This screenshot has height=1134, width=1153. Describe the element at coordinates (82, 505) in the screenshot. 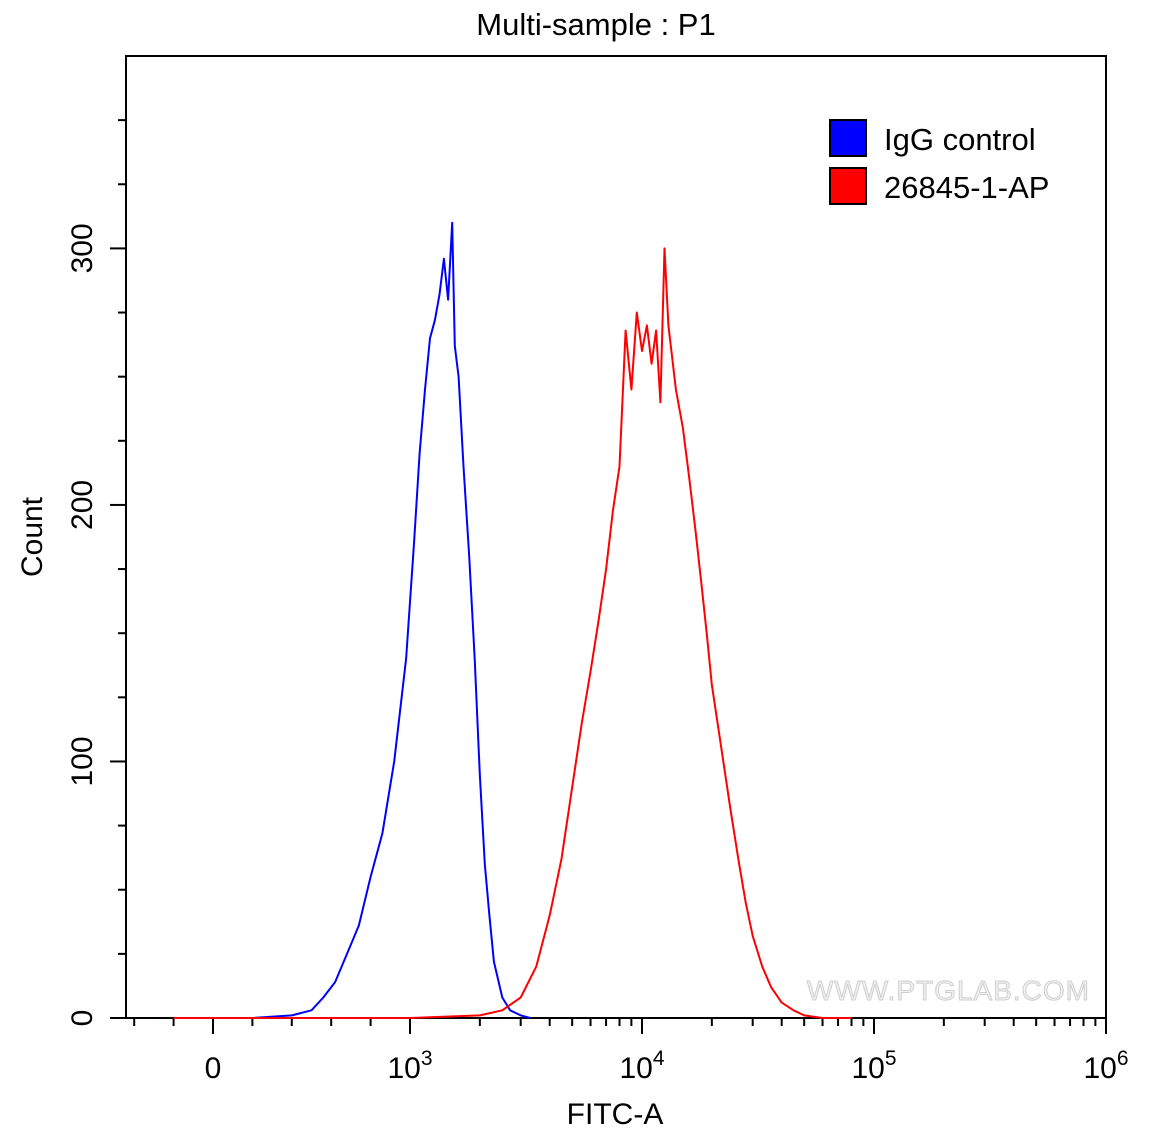

I see `y-tick-label: 200` at that location.